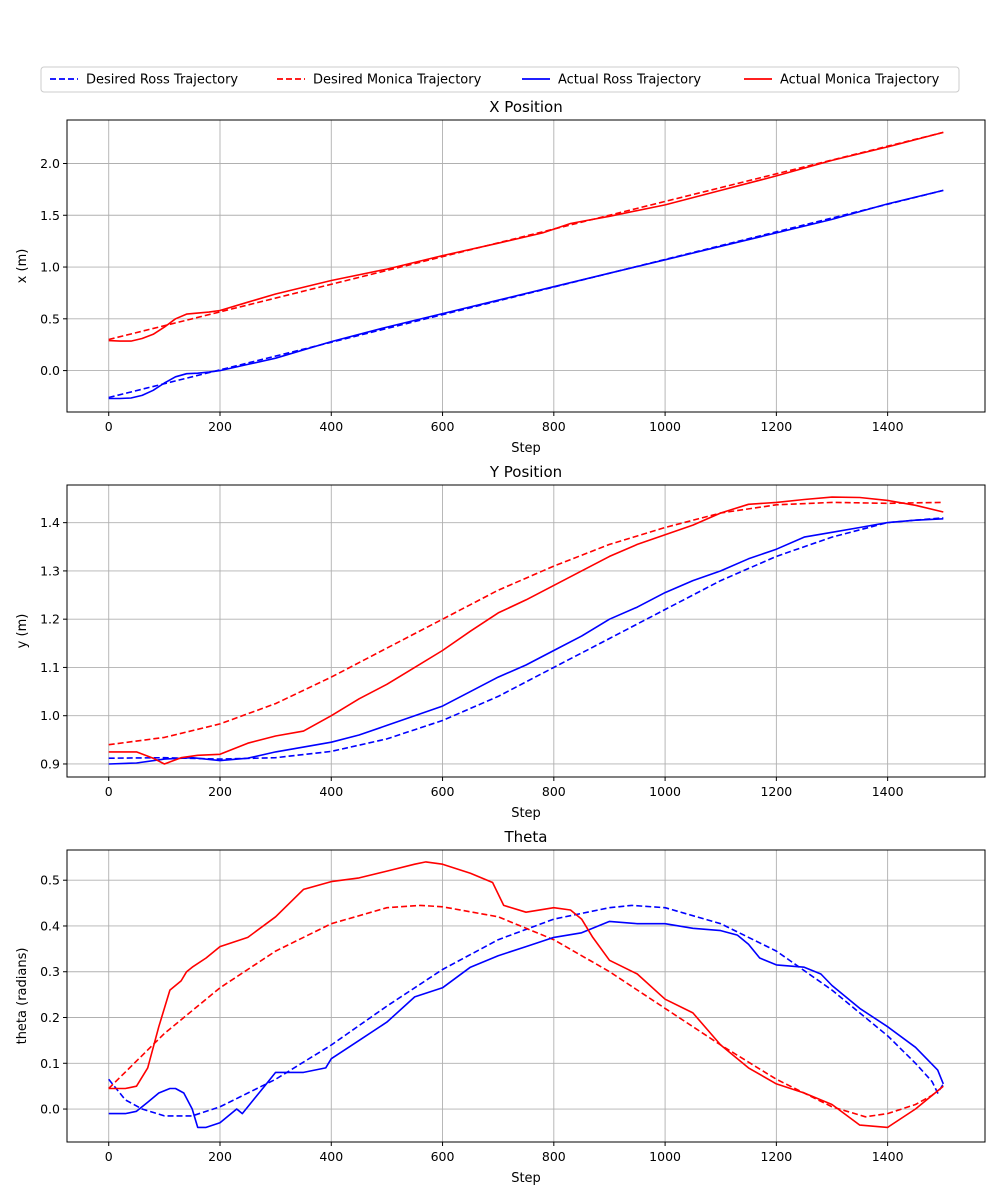  What do you see at coordinates (50, 522) in the screenshot?
I see `y-tick-label: 1.4` at bounding box center [50, 522].